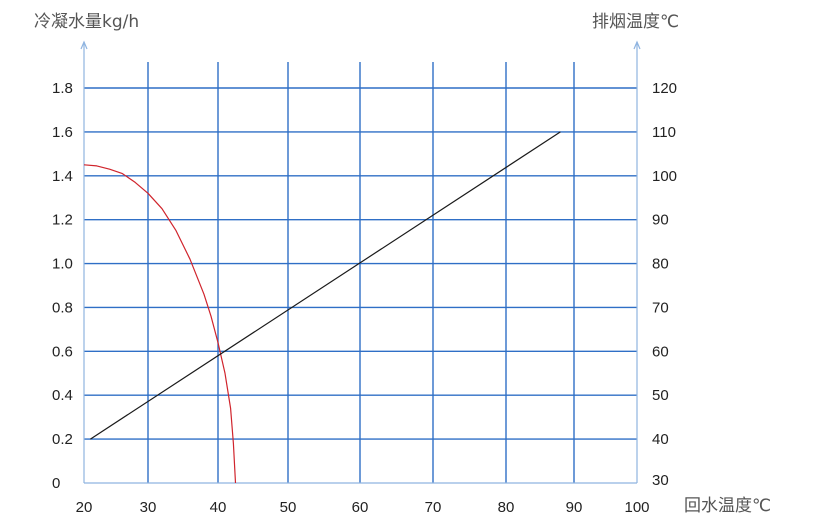 Image resolution: width=835 pixels, height=520 pixels. What do you see at coordinates (660, 351) in the screenshot?
I see `y-right-tick-label: 60` at bounding box center [660, 351].